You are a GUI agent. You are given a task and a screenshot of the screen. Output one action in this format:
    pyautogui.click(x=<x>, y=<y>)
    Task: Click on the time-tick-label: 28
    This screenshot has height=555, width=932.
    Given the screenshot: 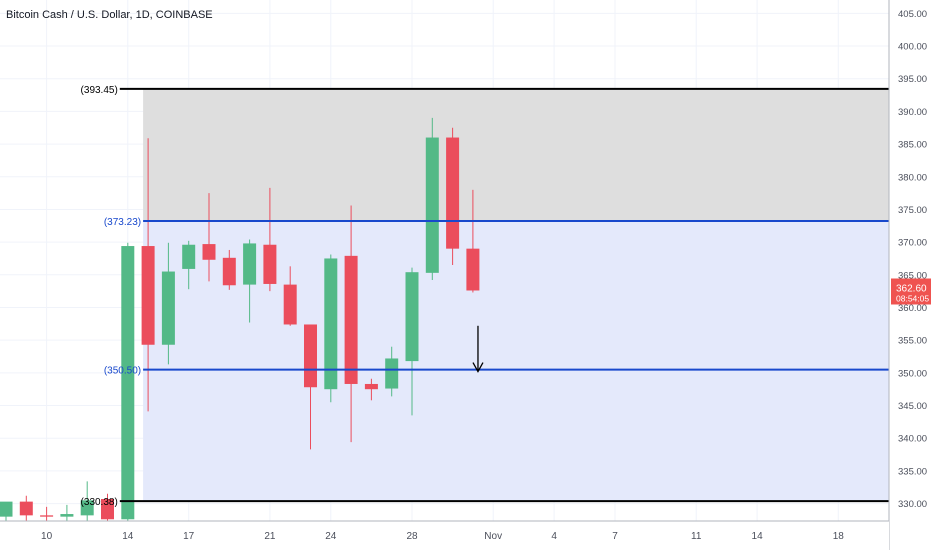 What is the action you would take?
    pyautogui.click(x=412, y=536)
    